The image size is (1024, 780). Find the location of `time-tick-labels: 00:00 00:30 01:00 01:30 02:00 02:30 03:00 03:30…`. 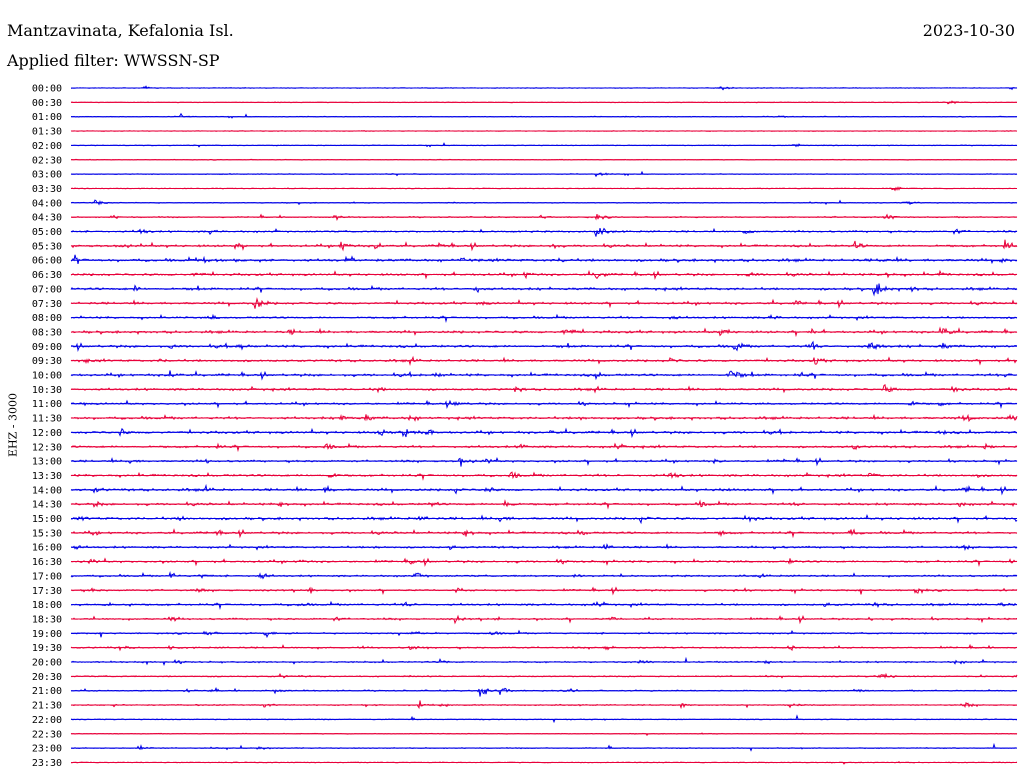

time-tick-labels: 00:00 00:30 01:00 01:30 02:00 02:30 03:00 03:30… is located at coordinates (47, 426).